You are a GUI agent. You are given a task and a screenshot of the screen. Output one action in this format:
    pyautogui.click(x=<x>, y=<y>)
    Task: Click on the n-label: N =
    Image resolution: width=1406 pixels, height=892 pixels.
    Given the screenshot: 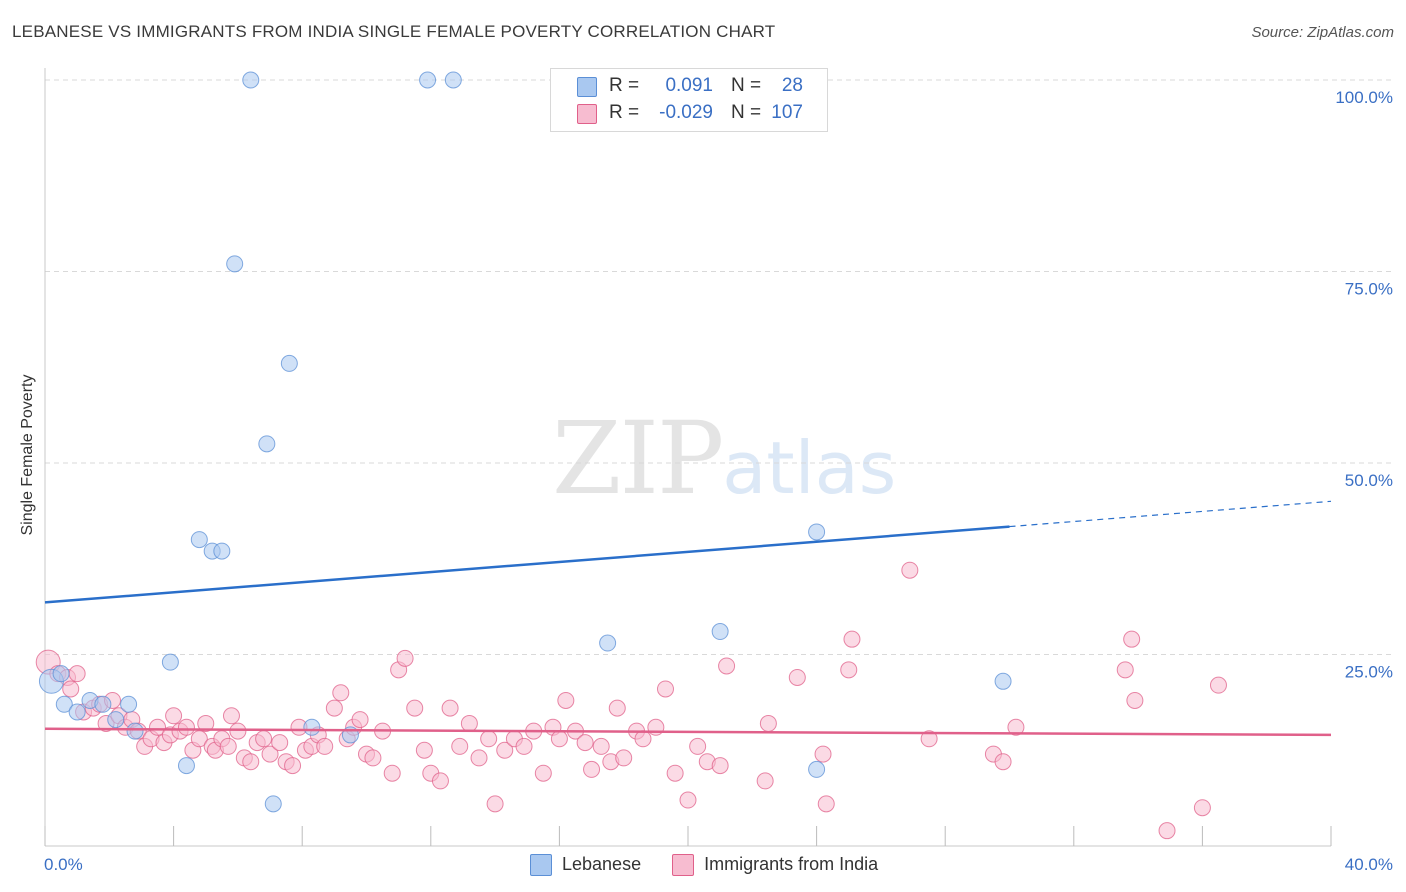 What is the action you would take?
    pyautogui.click(x=746, y=85)
    